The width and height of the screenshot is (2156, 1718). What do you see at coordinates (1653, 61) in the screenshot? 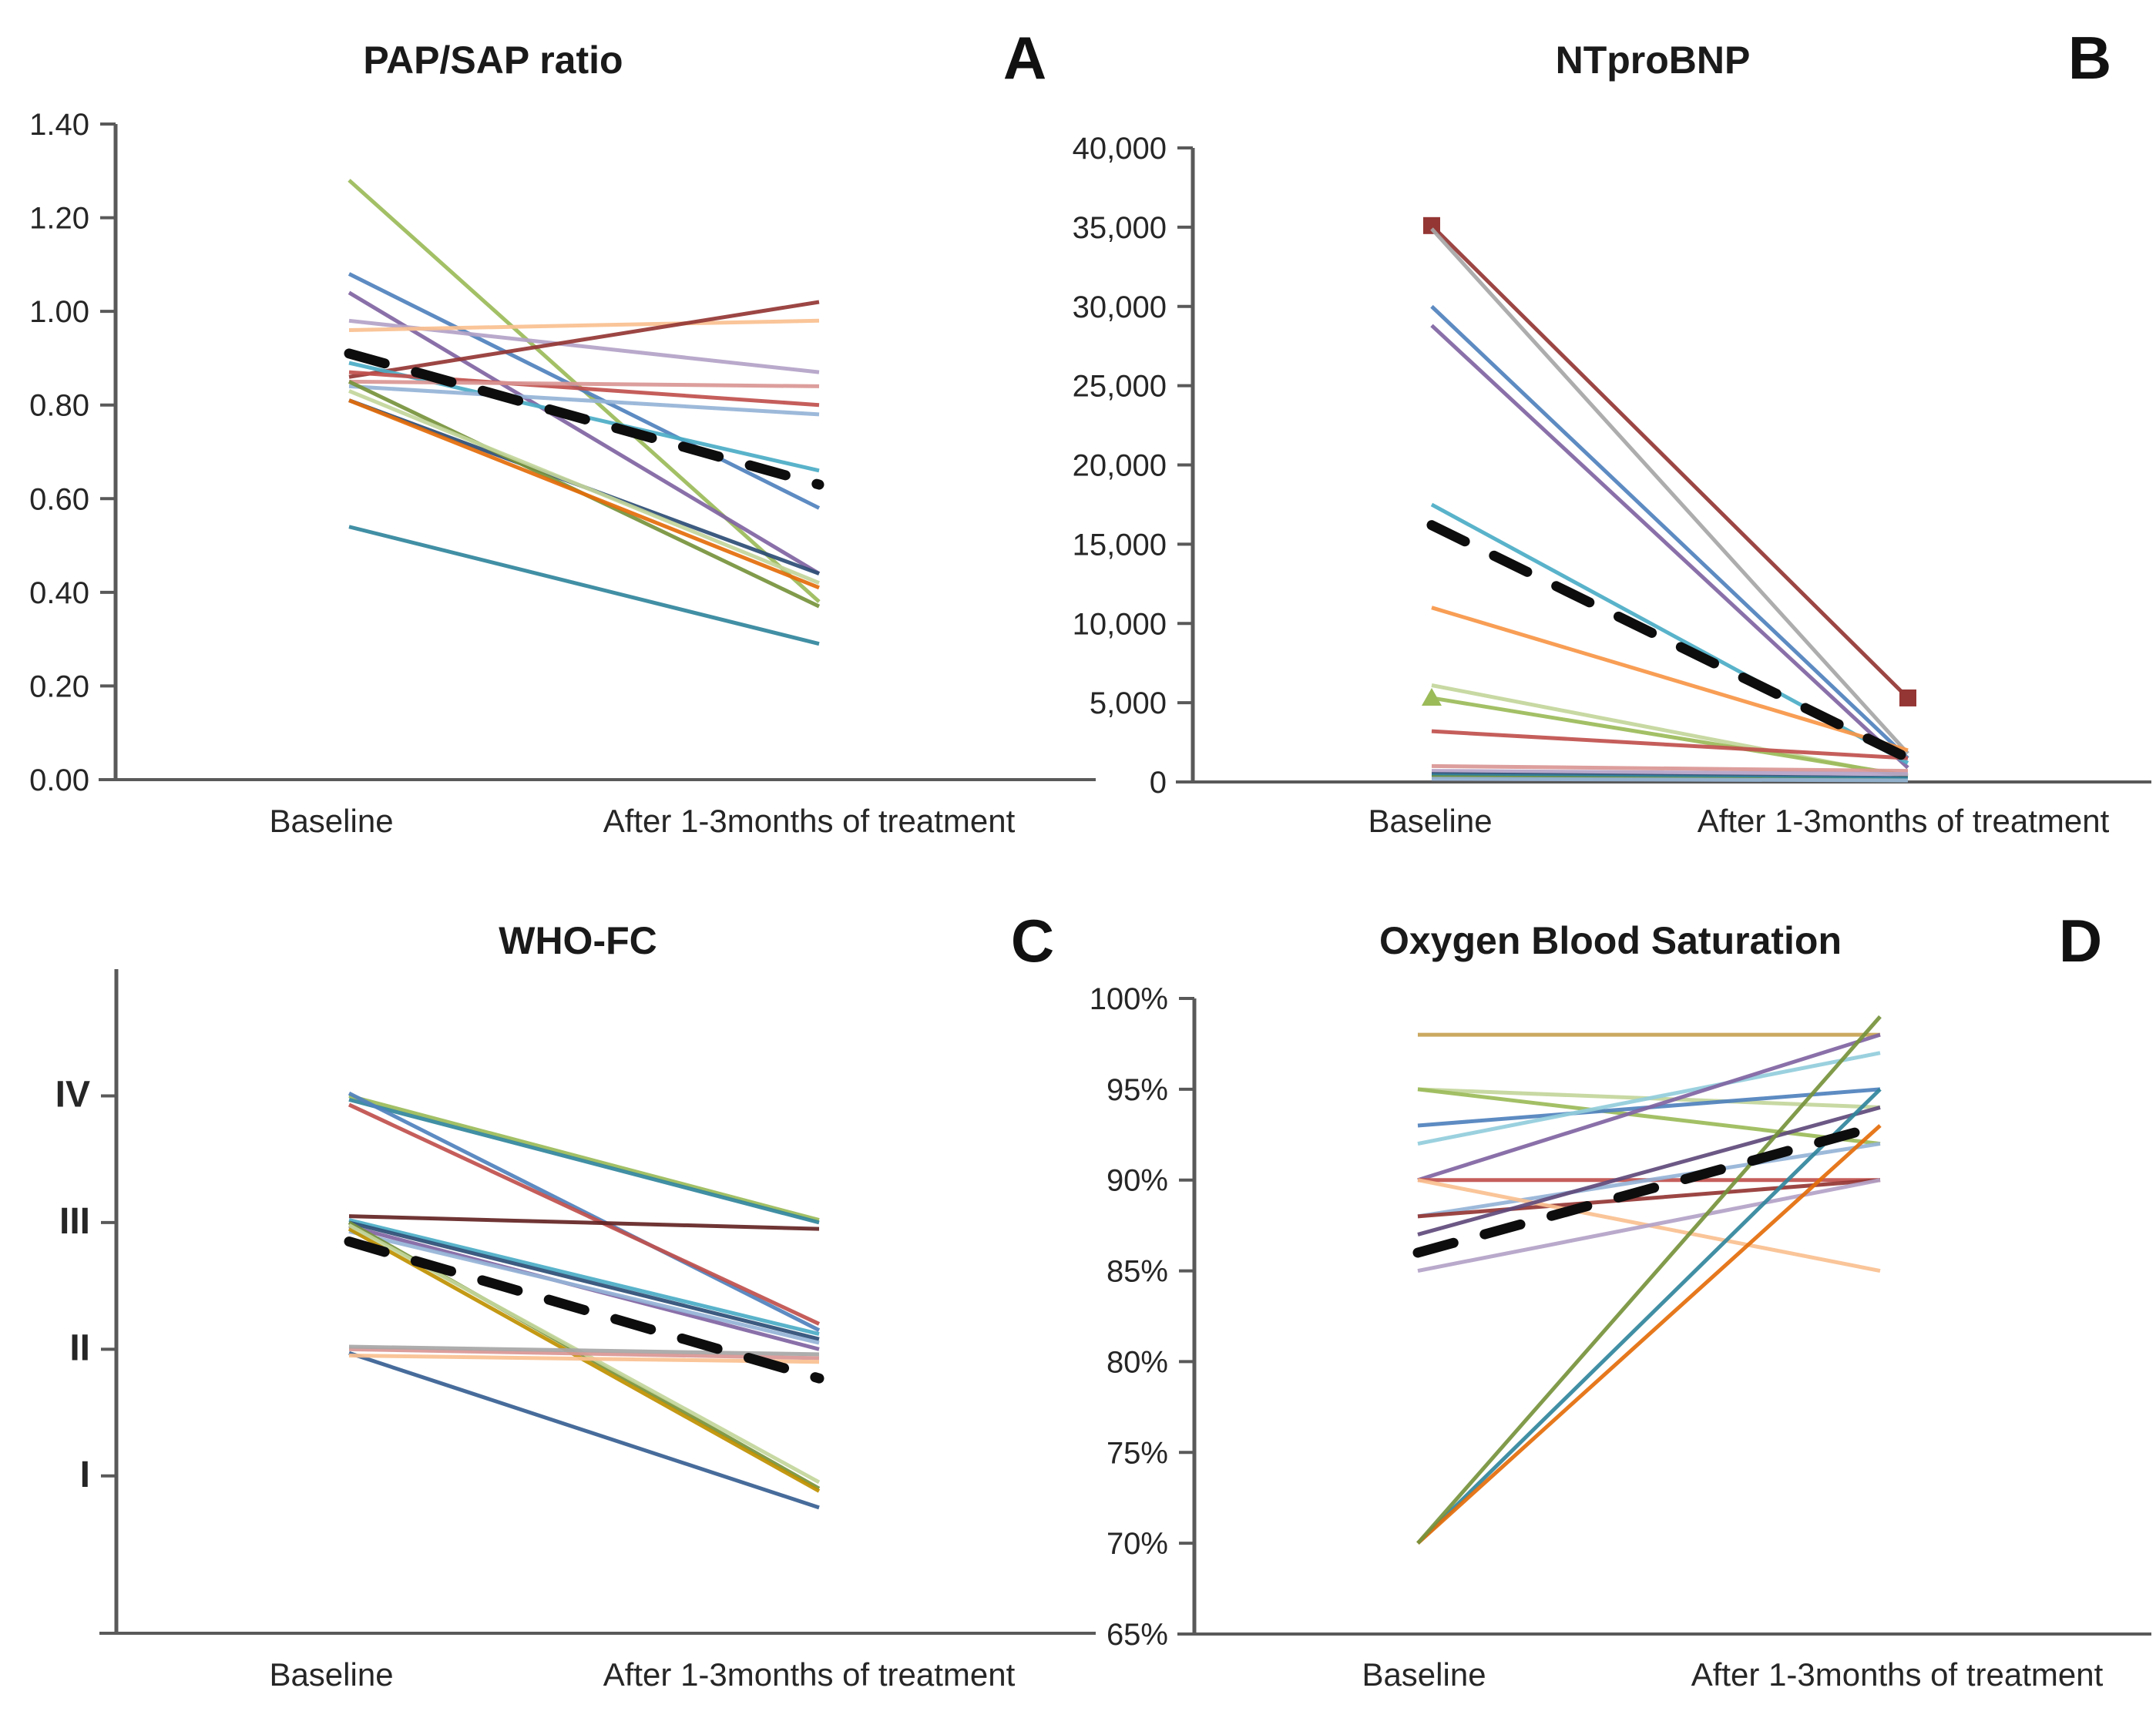
I see `panel-b-title: NTproBNP` at bounding box center [1653, 61].